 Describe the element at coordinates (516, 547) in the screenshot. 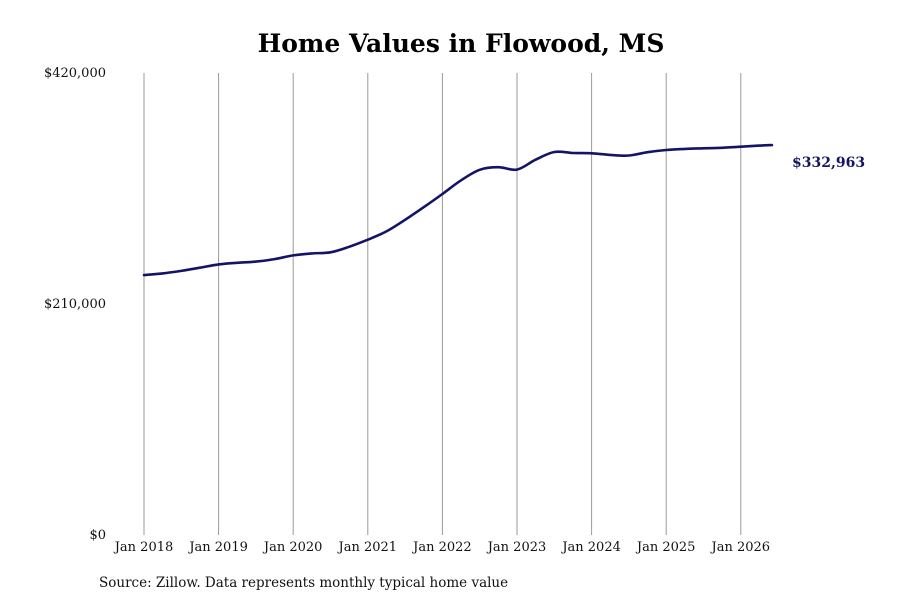

I see `x-tick-label: Jan 2023` at that location.